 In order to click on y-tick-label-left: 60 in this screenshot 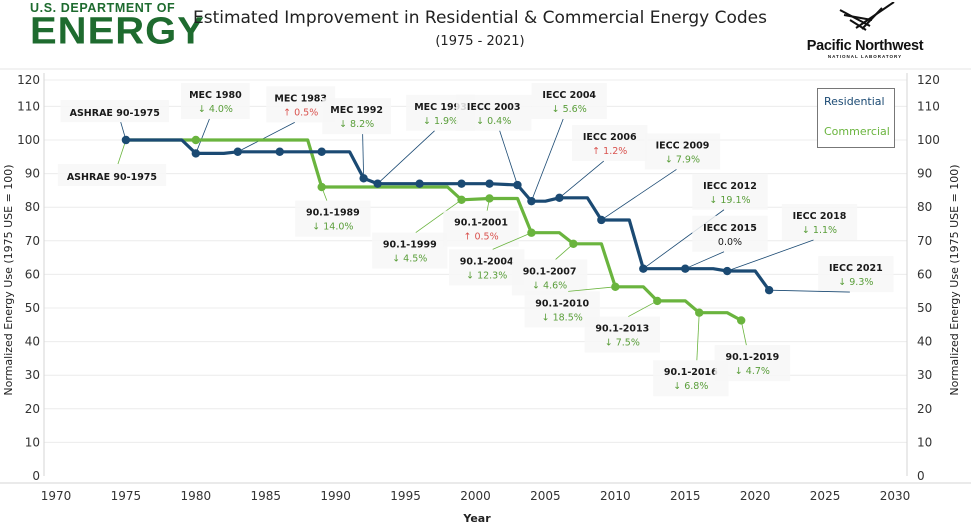, I will do `click(32, 274)`.